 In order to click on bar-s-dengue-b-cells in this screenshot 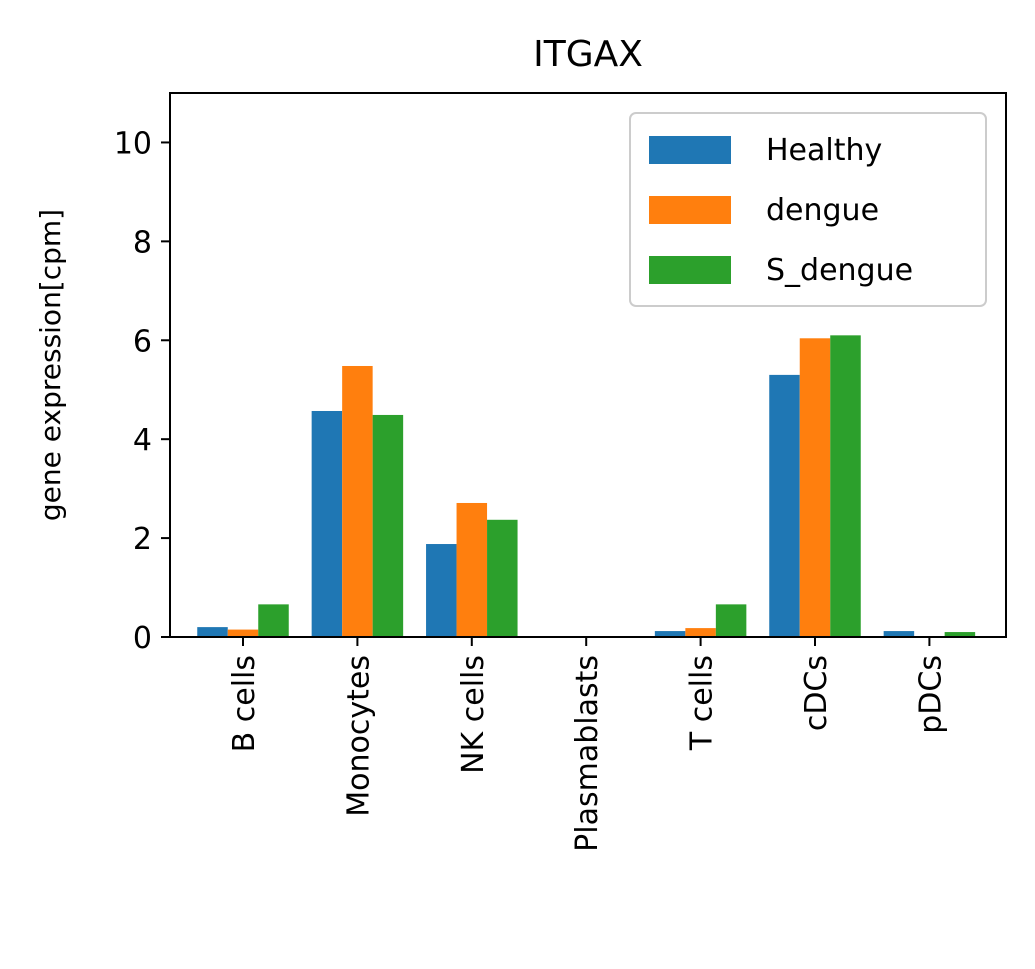, I will do `click(273, 620)`.